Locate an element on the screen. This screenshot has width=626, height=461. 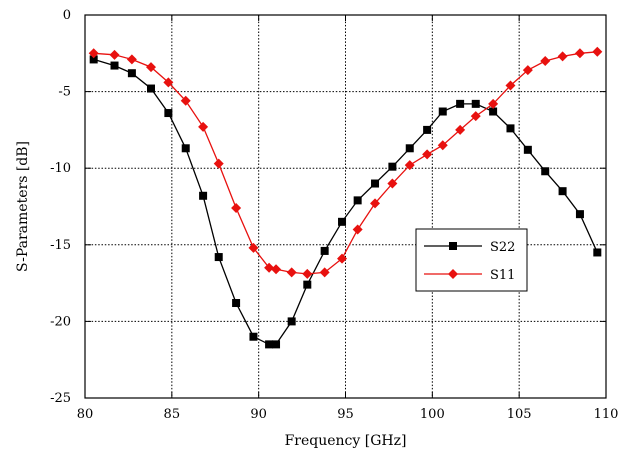
y-tick-label: -20 is located at coordinates (60, 321).